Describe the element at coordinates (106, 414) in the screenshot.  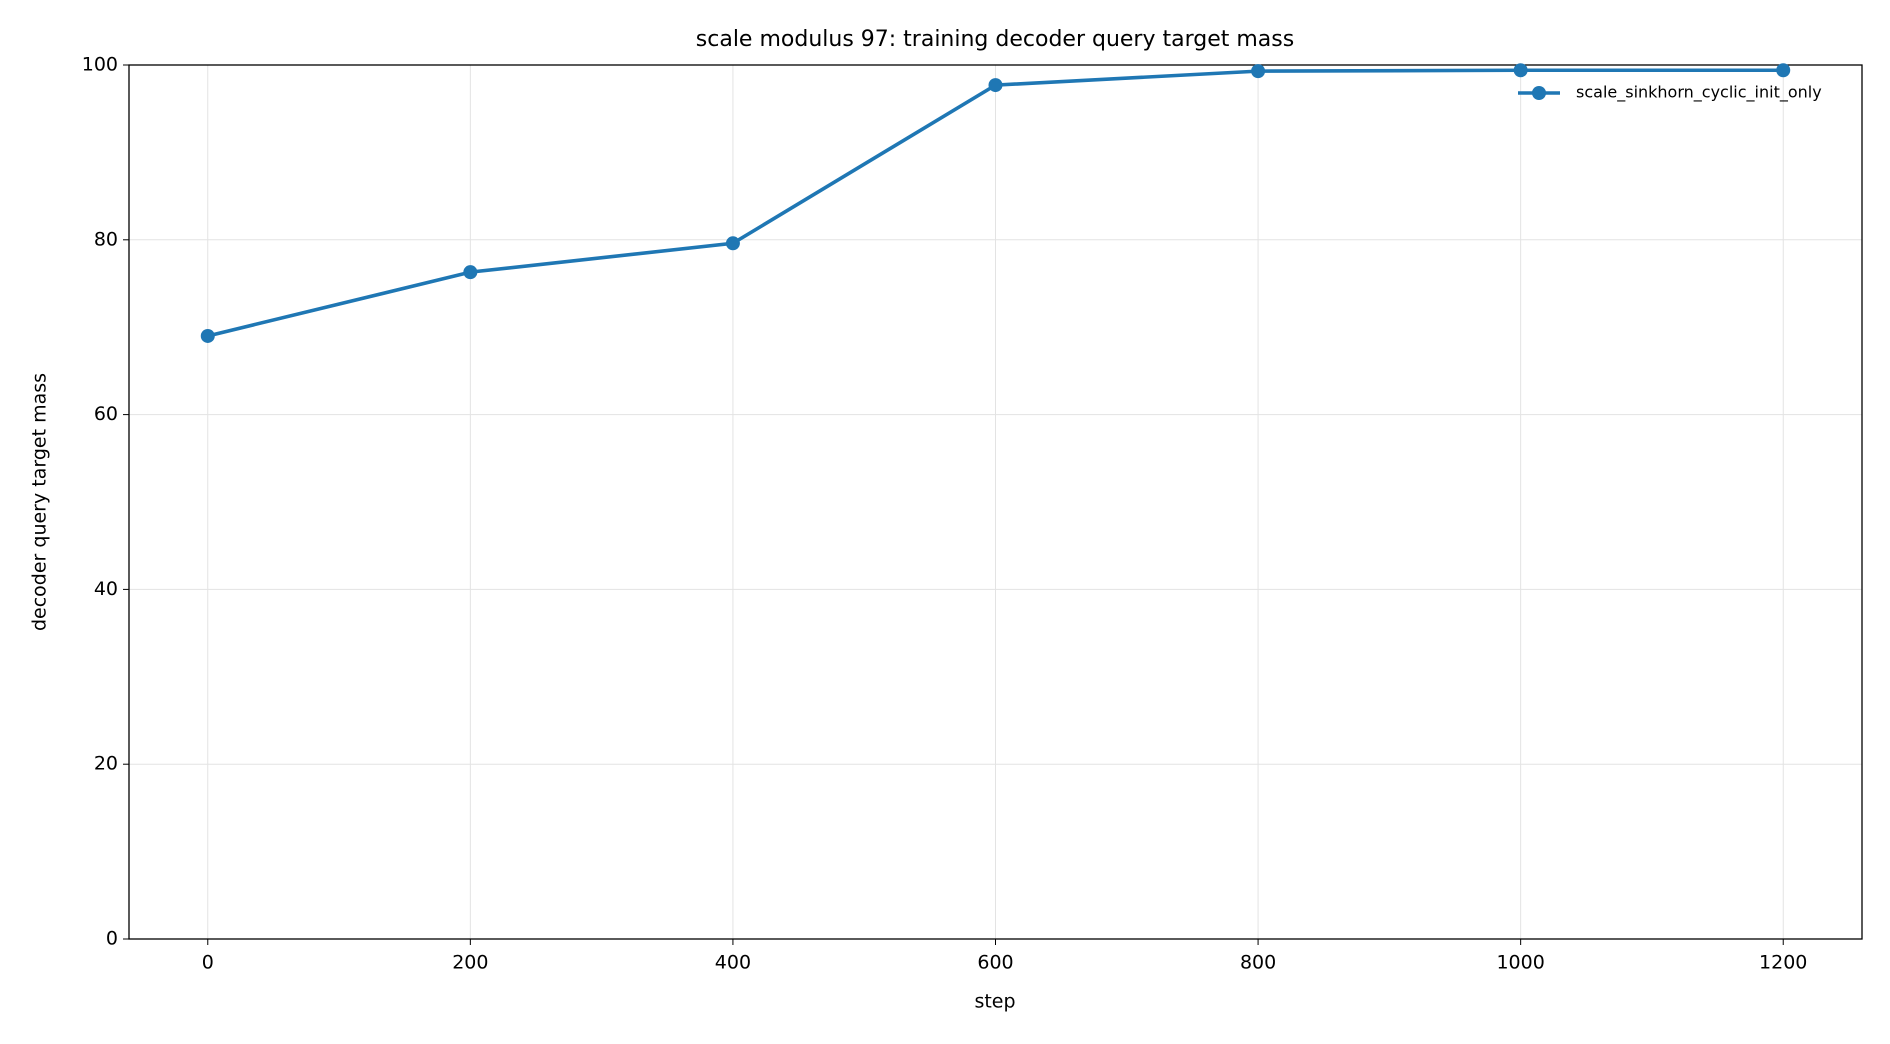
I see `y-tick-label: 60` at that location.